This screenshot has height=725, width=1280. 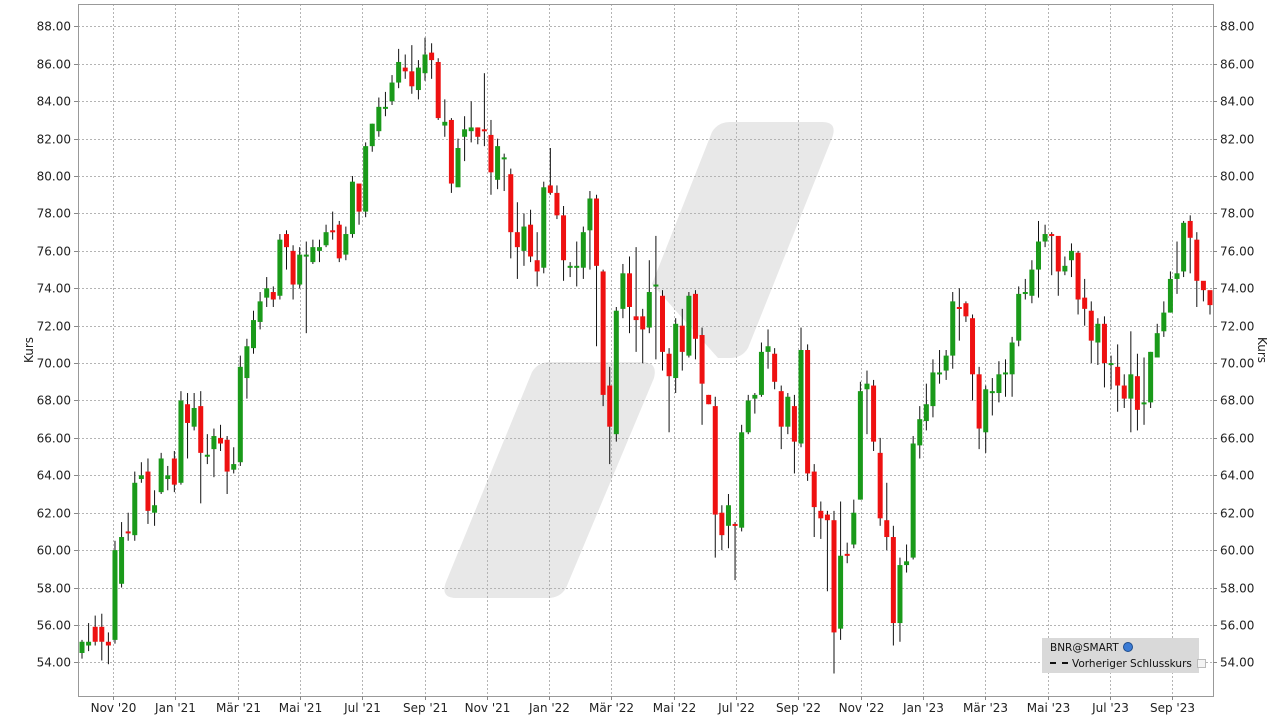 I want to click on y-tick-label-right: 64.00, so click(x=1237, y=476).